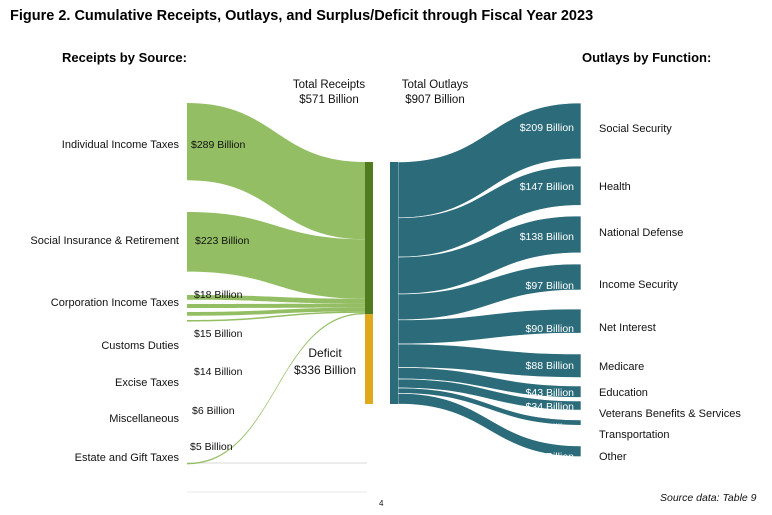  Describe the element at coordinates (369, 238) in the screenshot. I see `total-receipts-bar` at that location.